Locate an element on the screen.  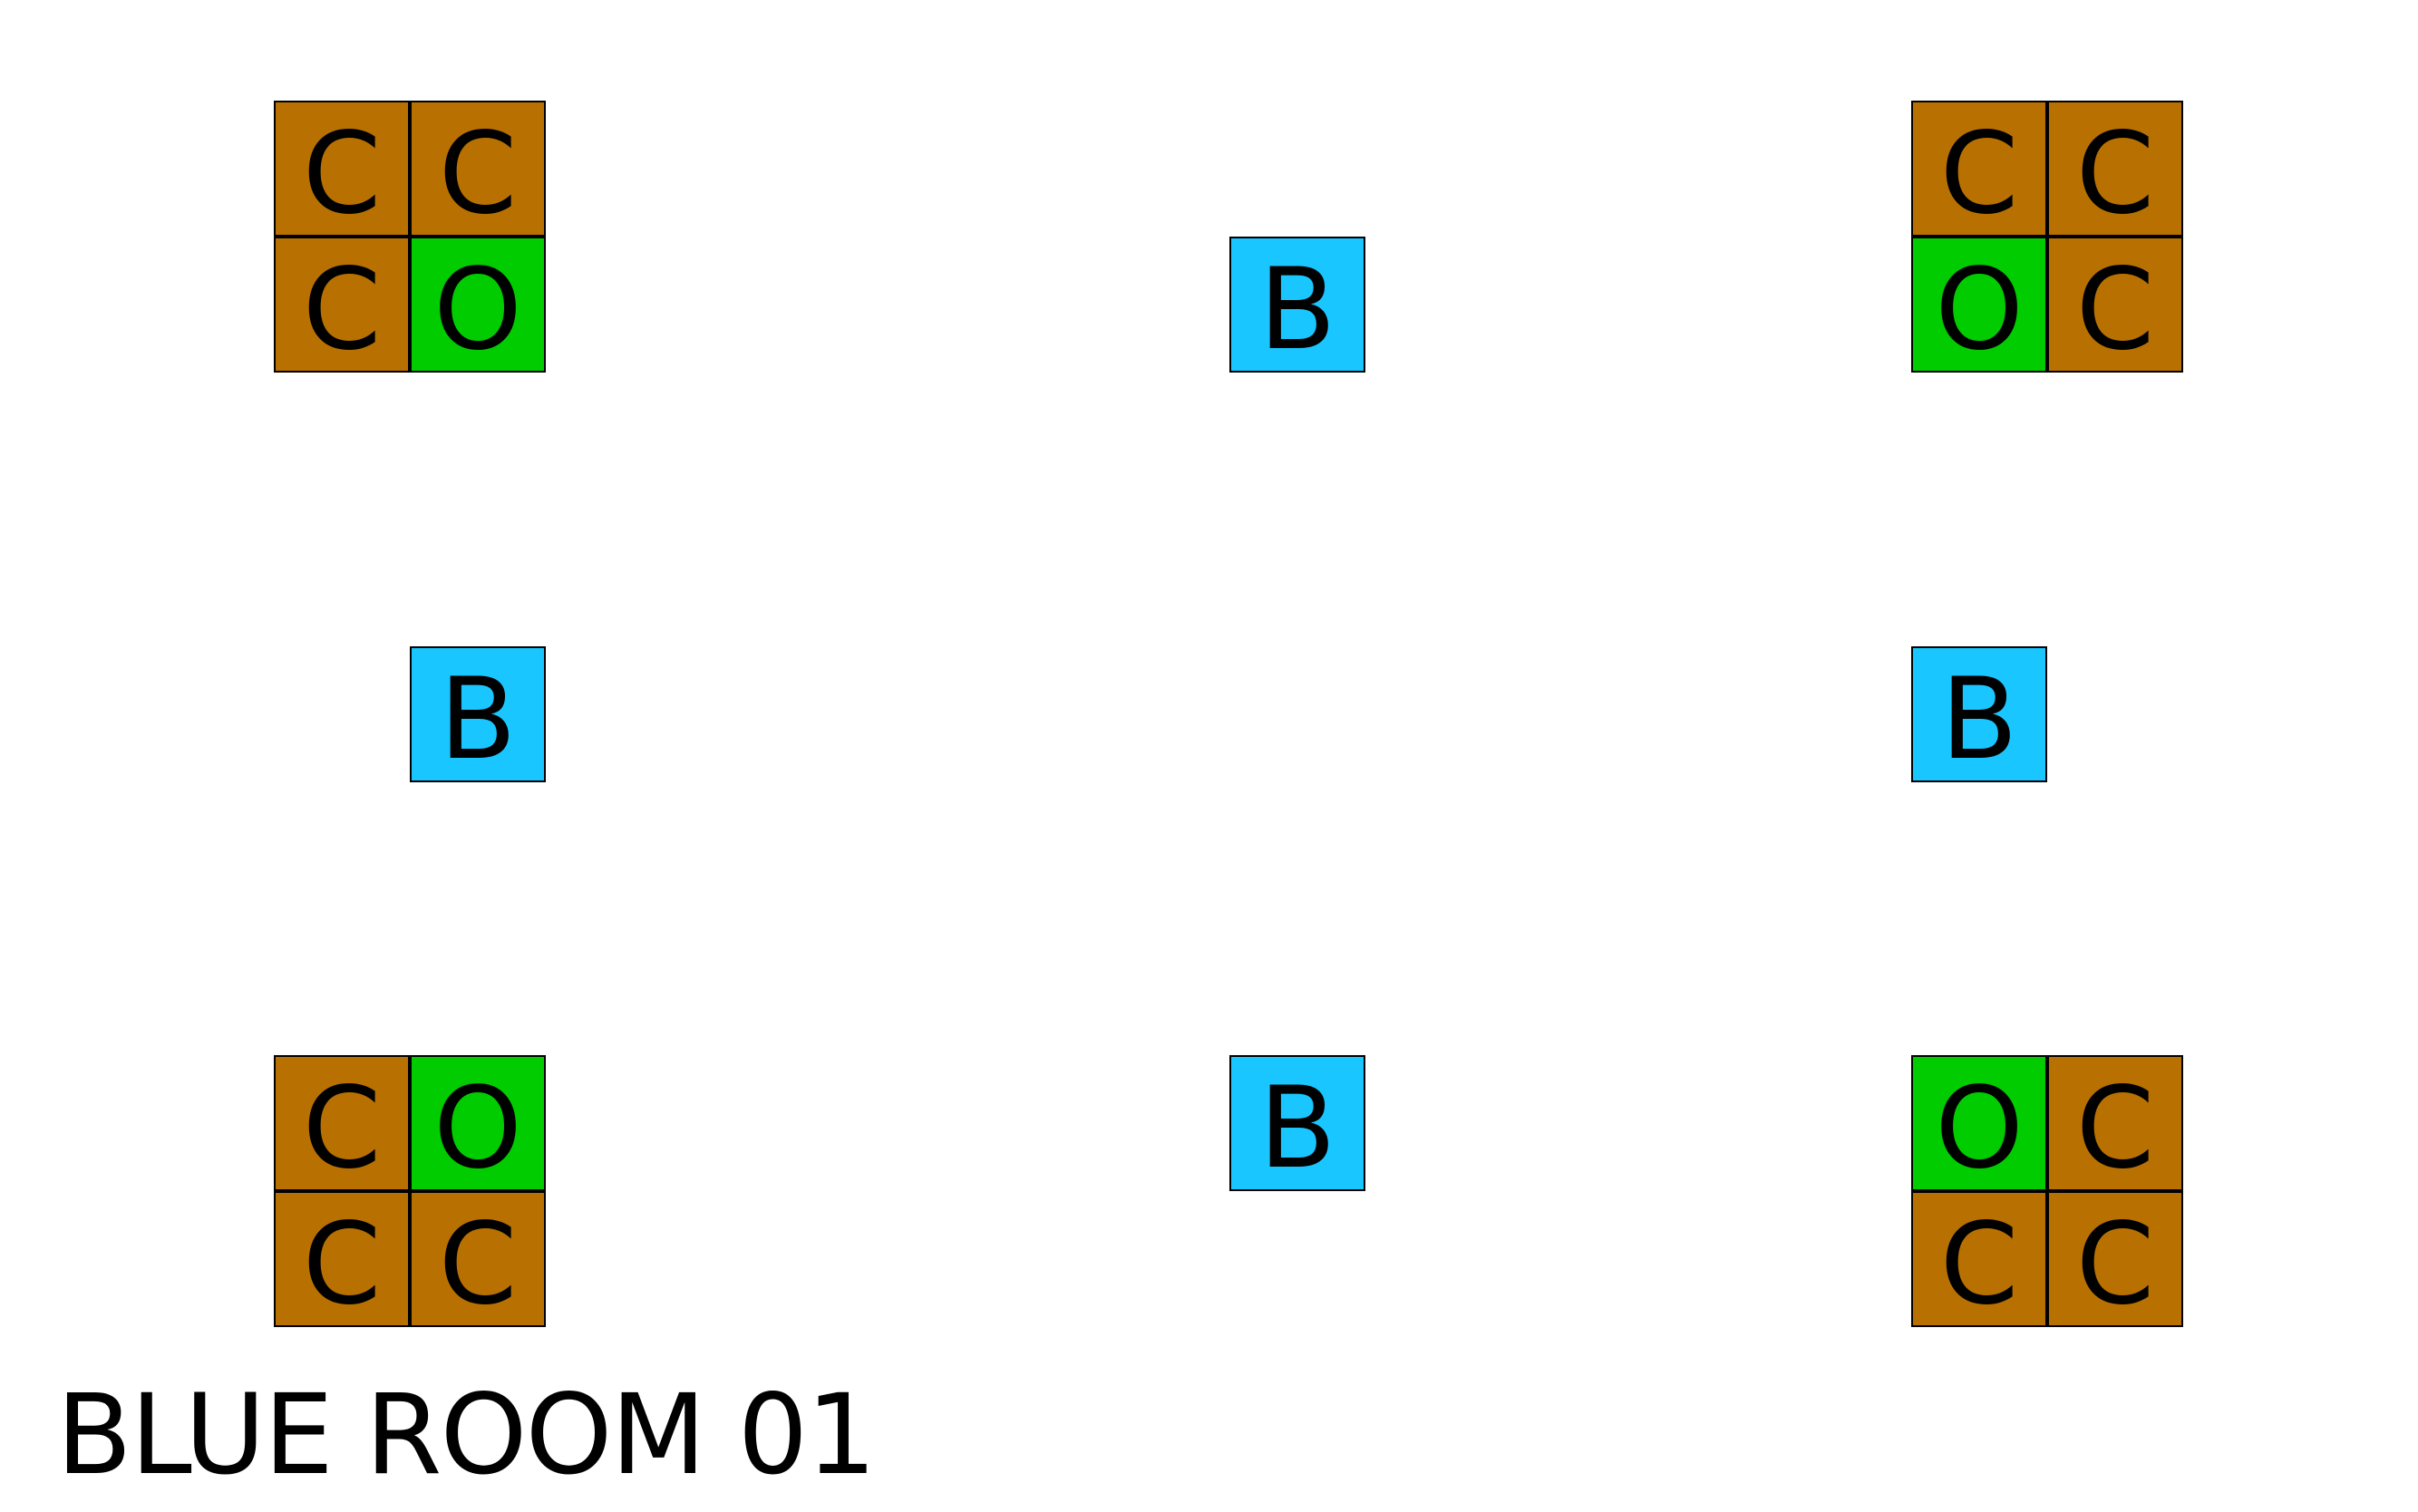
cell-ml-b: B is located at coordinates (478, 714).